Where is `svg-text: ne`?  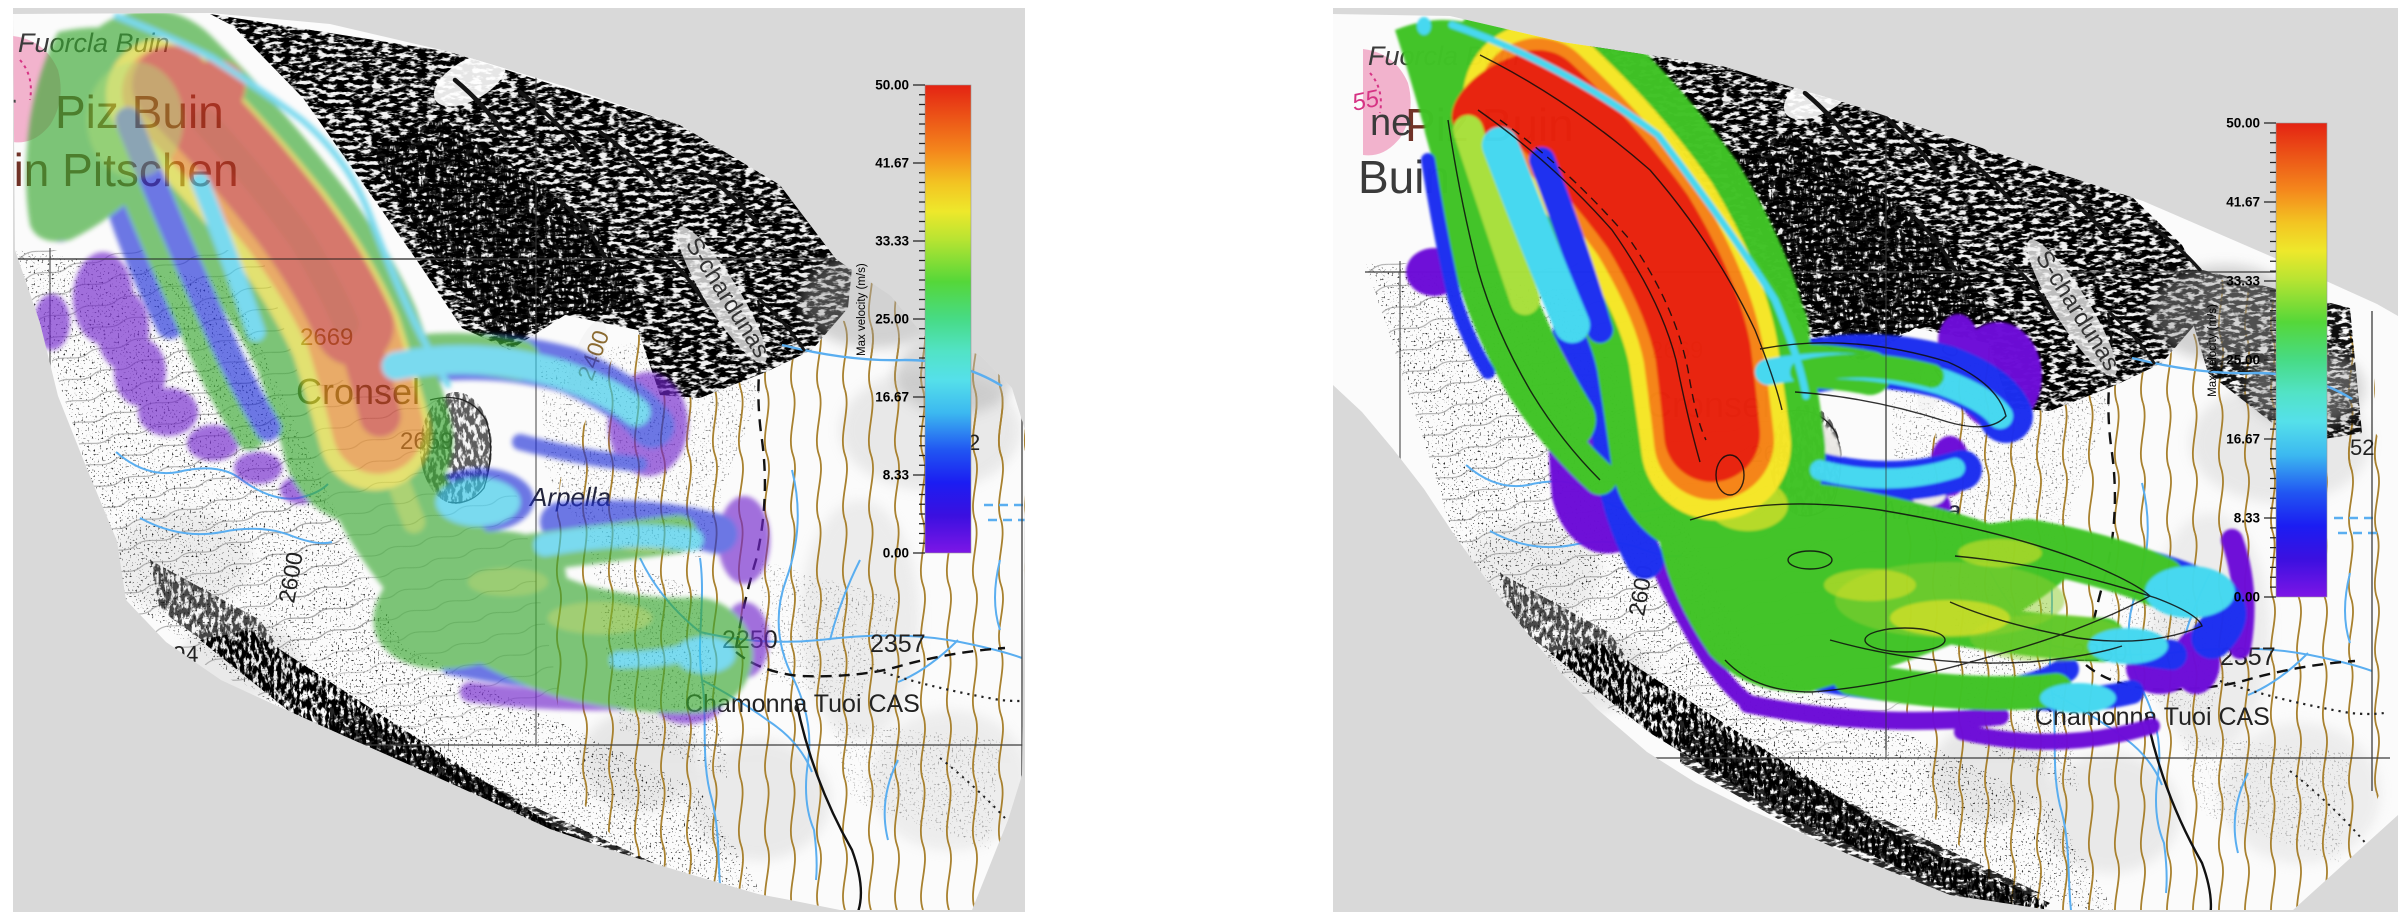
svg-text: ne is located at coordinates (1391, 123).